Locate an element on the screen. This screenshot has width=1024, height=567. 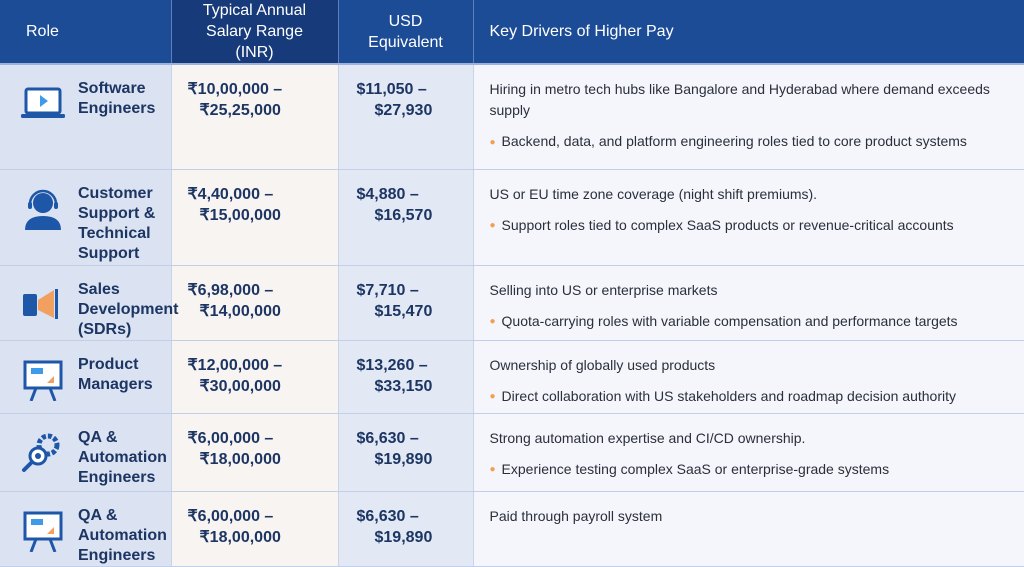
role-cell: Sales Development (SDRs) is located at coordinates (89, 303).